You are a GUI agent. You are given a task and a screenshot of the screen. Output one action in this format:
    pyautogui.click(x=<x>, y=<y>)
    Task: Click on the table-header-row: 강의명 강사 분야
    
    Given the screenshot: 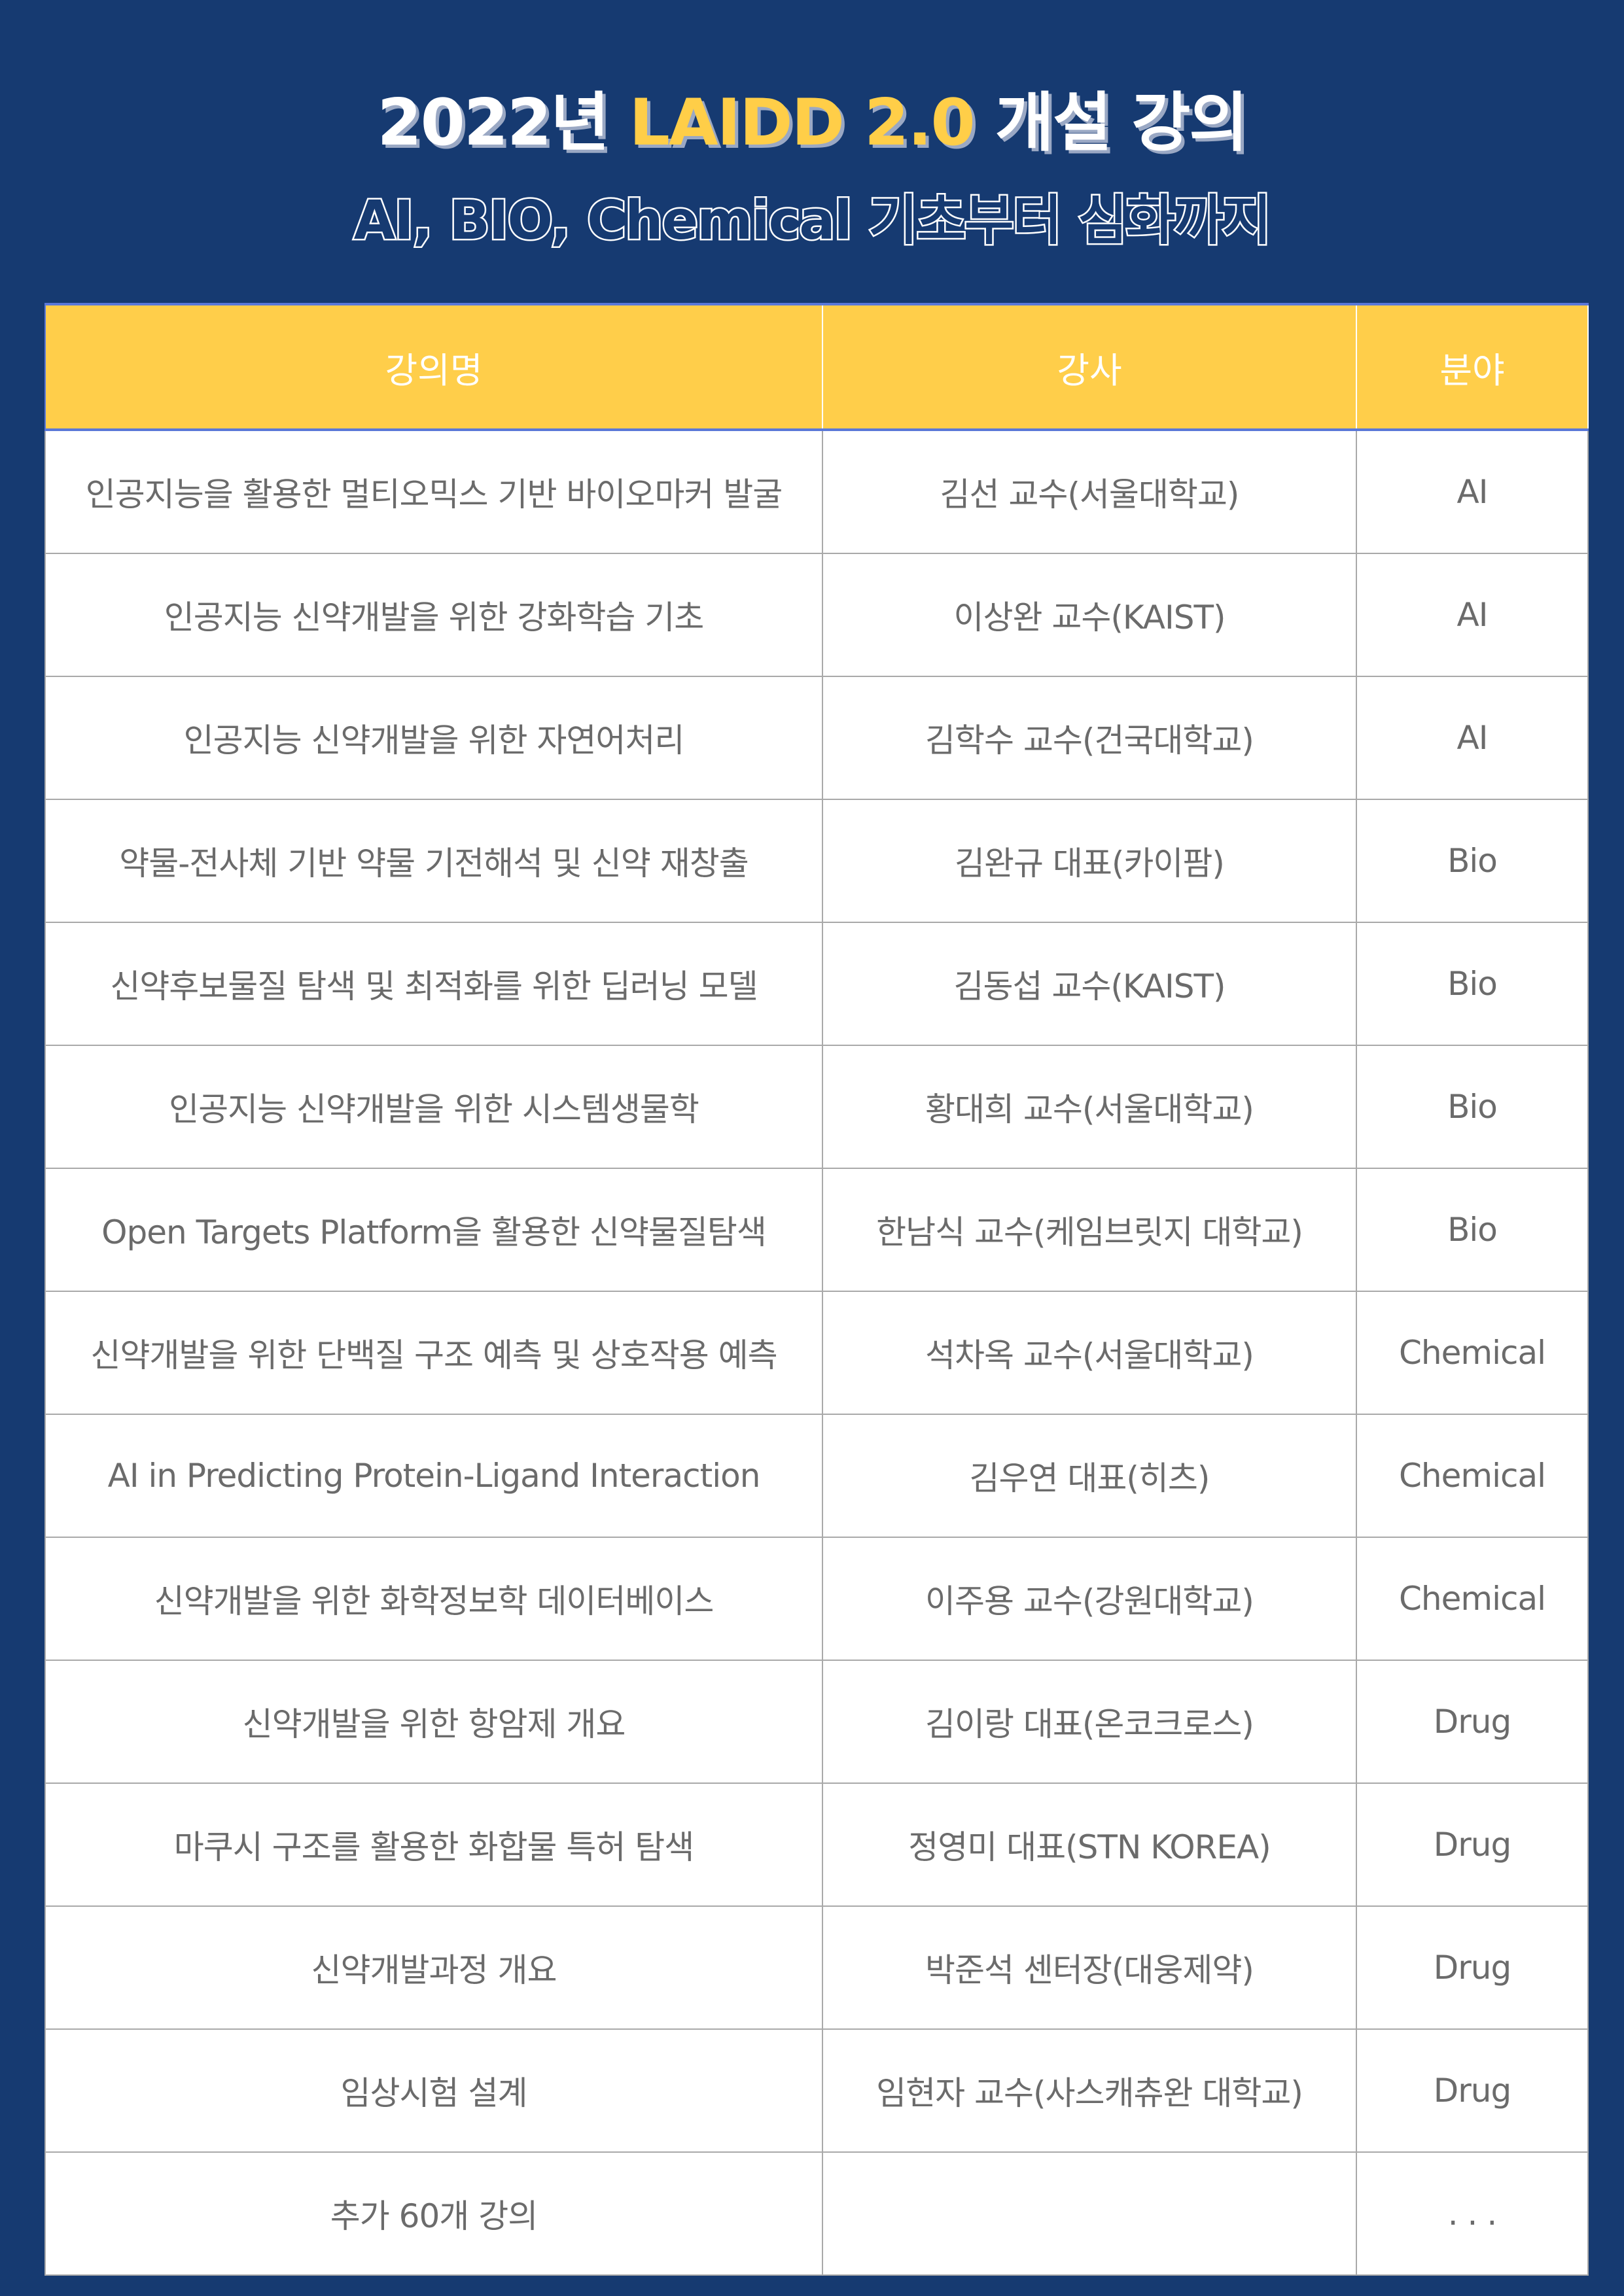 What is the action you would take?
    pyautogui.click(x=816, y=367)
    